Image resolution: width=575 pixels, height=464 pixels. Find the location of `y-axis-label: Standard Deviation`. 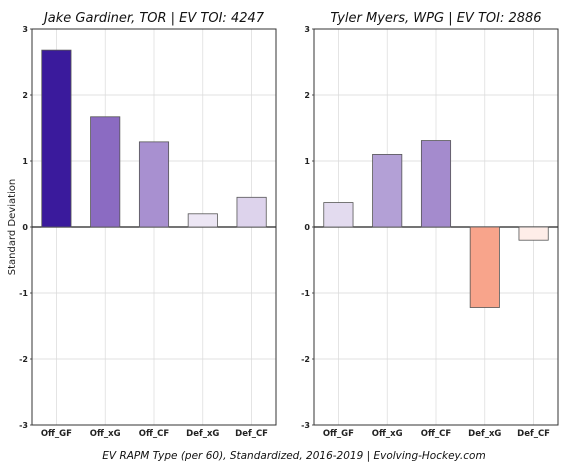

y-axis-label: Standard Deviation is located at coordinates (12, 227).